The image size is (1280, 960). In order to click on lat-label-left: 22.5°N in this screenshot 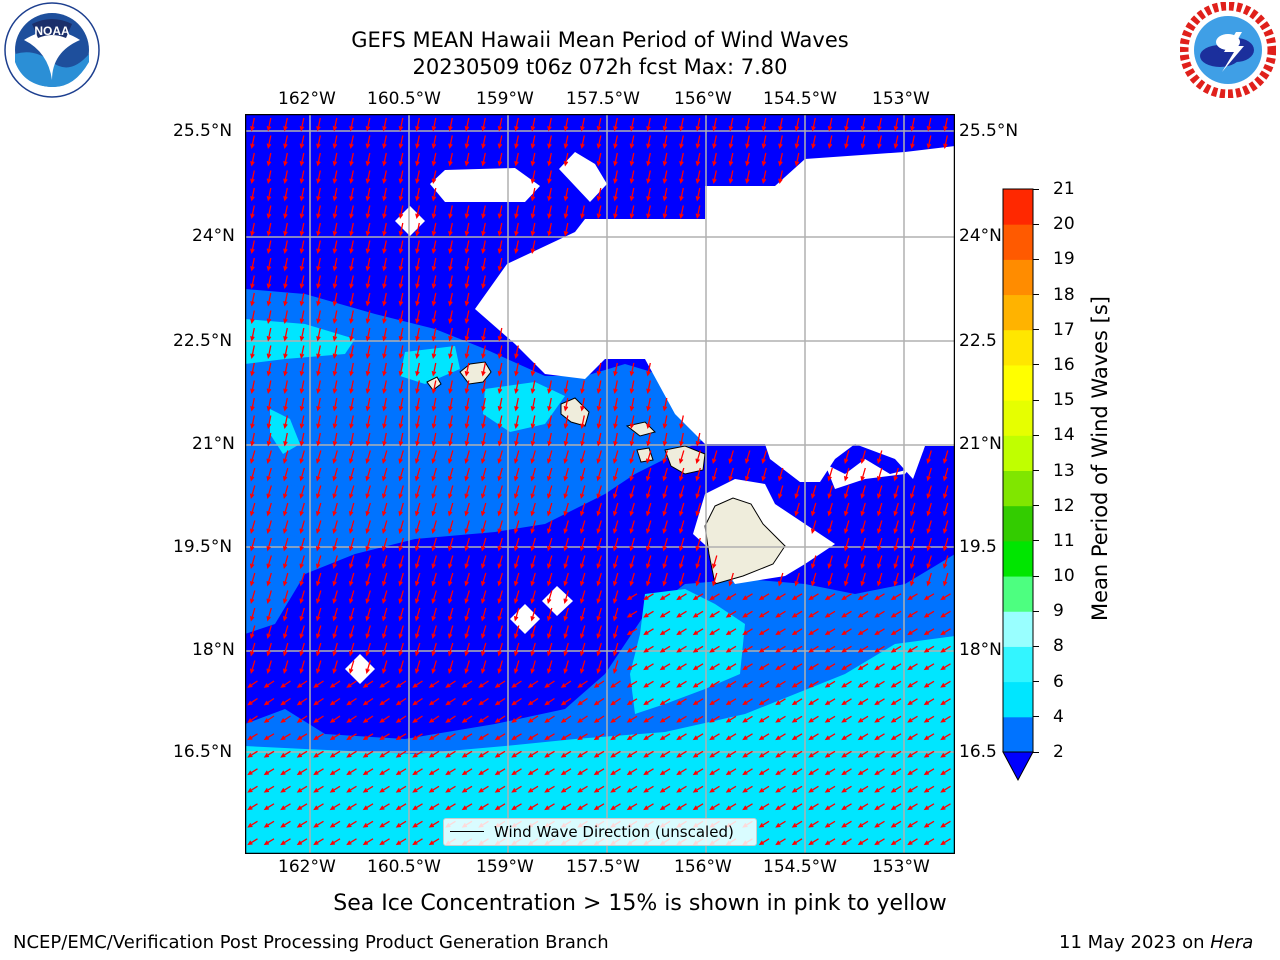, I will do `click(203, 341)`.